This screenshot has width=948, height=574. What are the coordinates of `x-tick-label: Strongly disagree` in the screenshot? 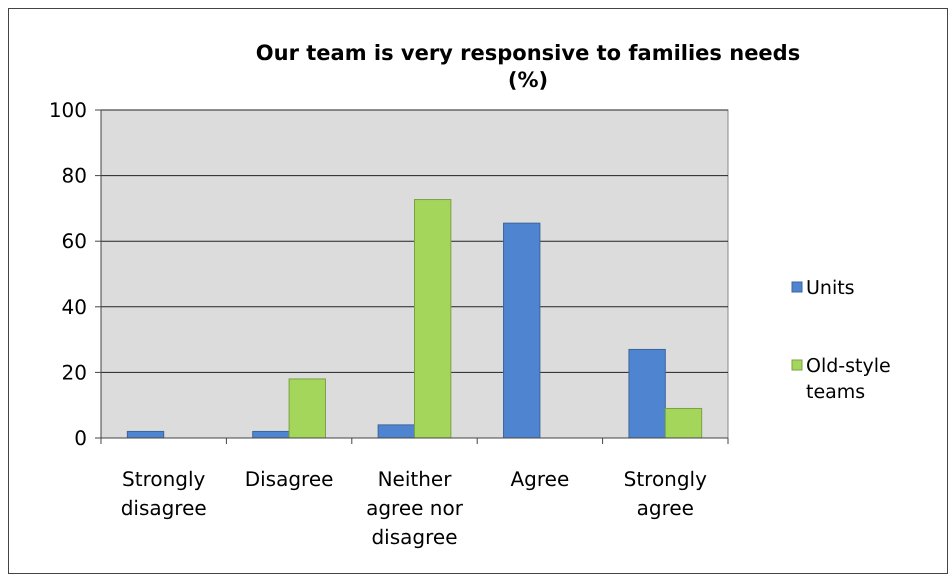 It's located at (163, 493).